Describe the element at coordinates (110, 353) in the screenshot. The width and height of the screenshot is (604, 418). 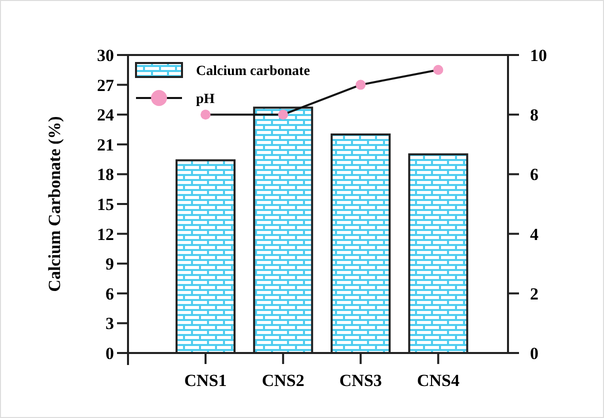
I see `y-tick-label: 0` at that location.